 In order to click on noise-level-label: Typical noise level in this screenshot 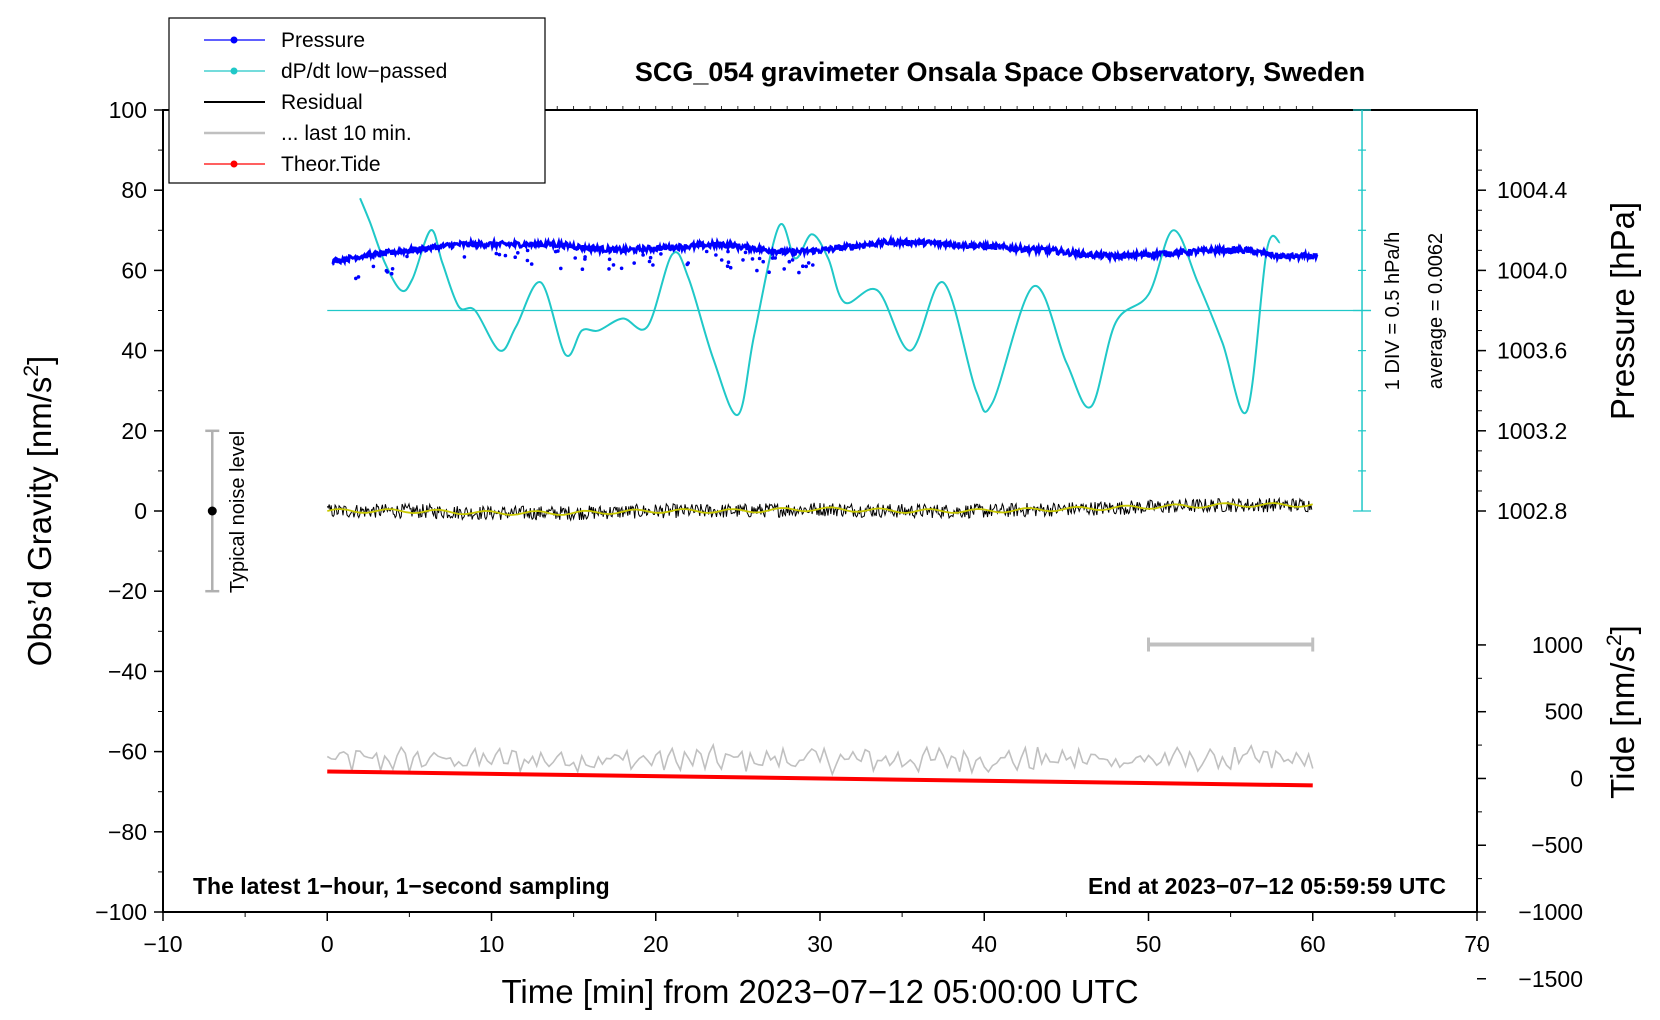, I will do `click(238, 512)`.